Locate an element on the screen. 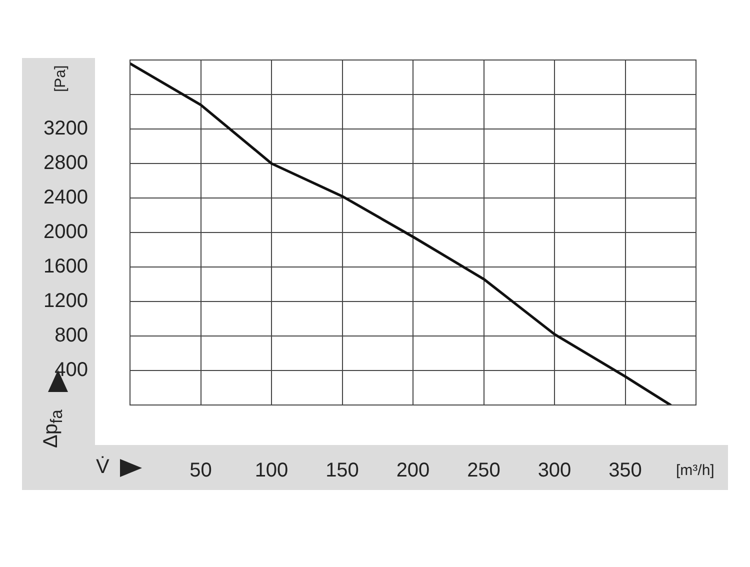  x-tick-label: 50 is located at coordinates (201, 471).